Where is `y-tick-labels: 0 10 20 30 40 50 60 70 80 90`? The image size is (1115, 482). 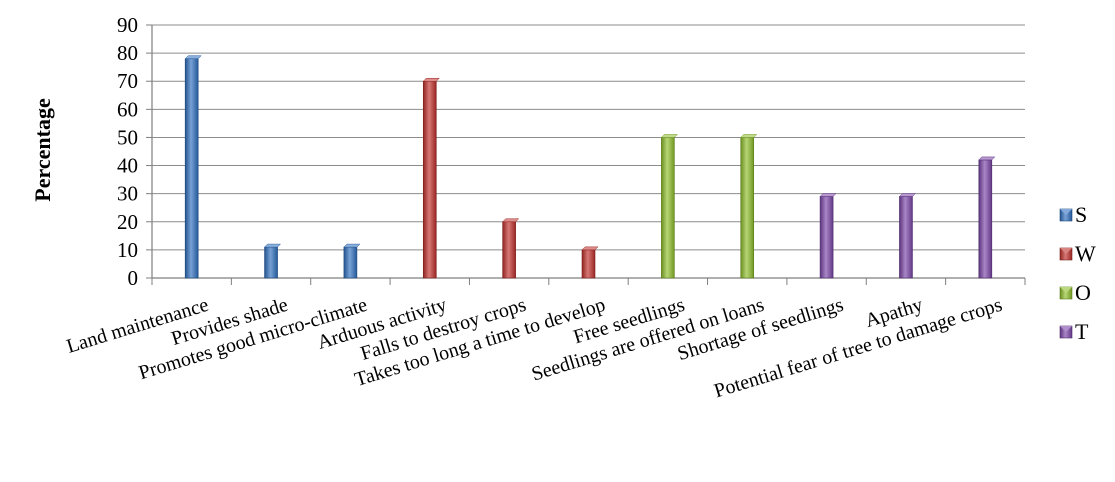 y-tick-labels: 0 10 20 30 40 50 60 70 80 90 is located at coordinates (127, 151).